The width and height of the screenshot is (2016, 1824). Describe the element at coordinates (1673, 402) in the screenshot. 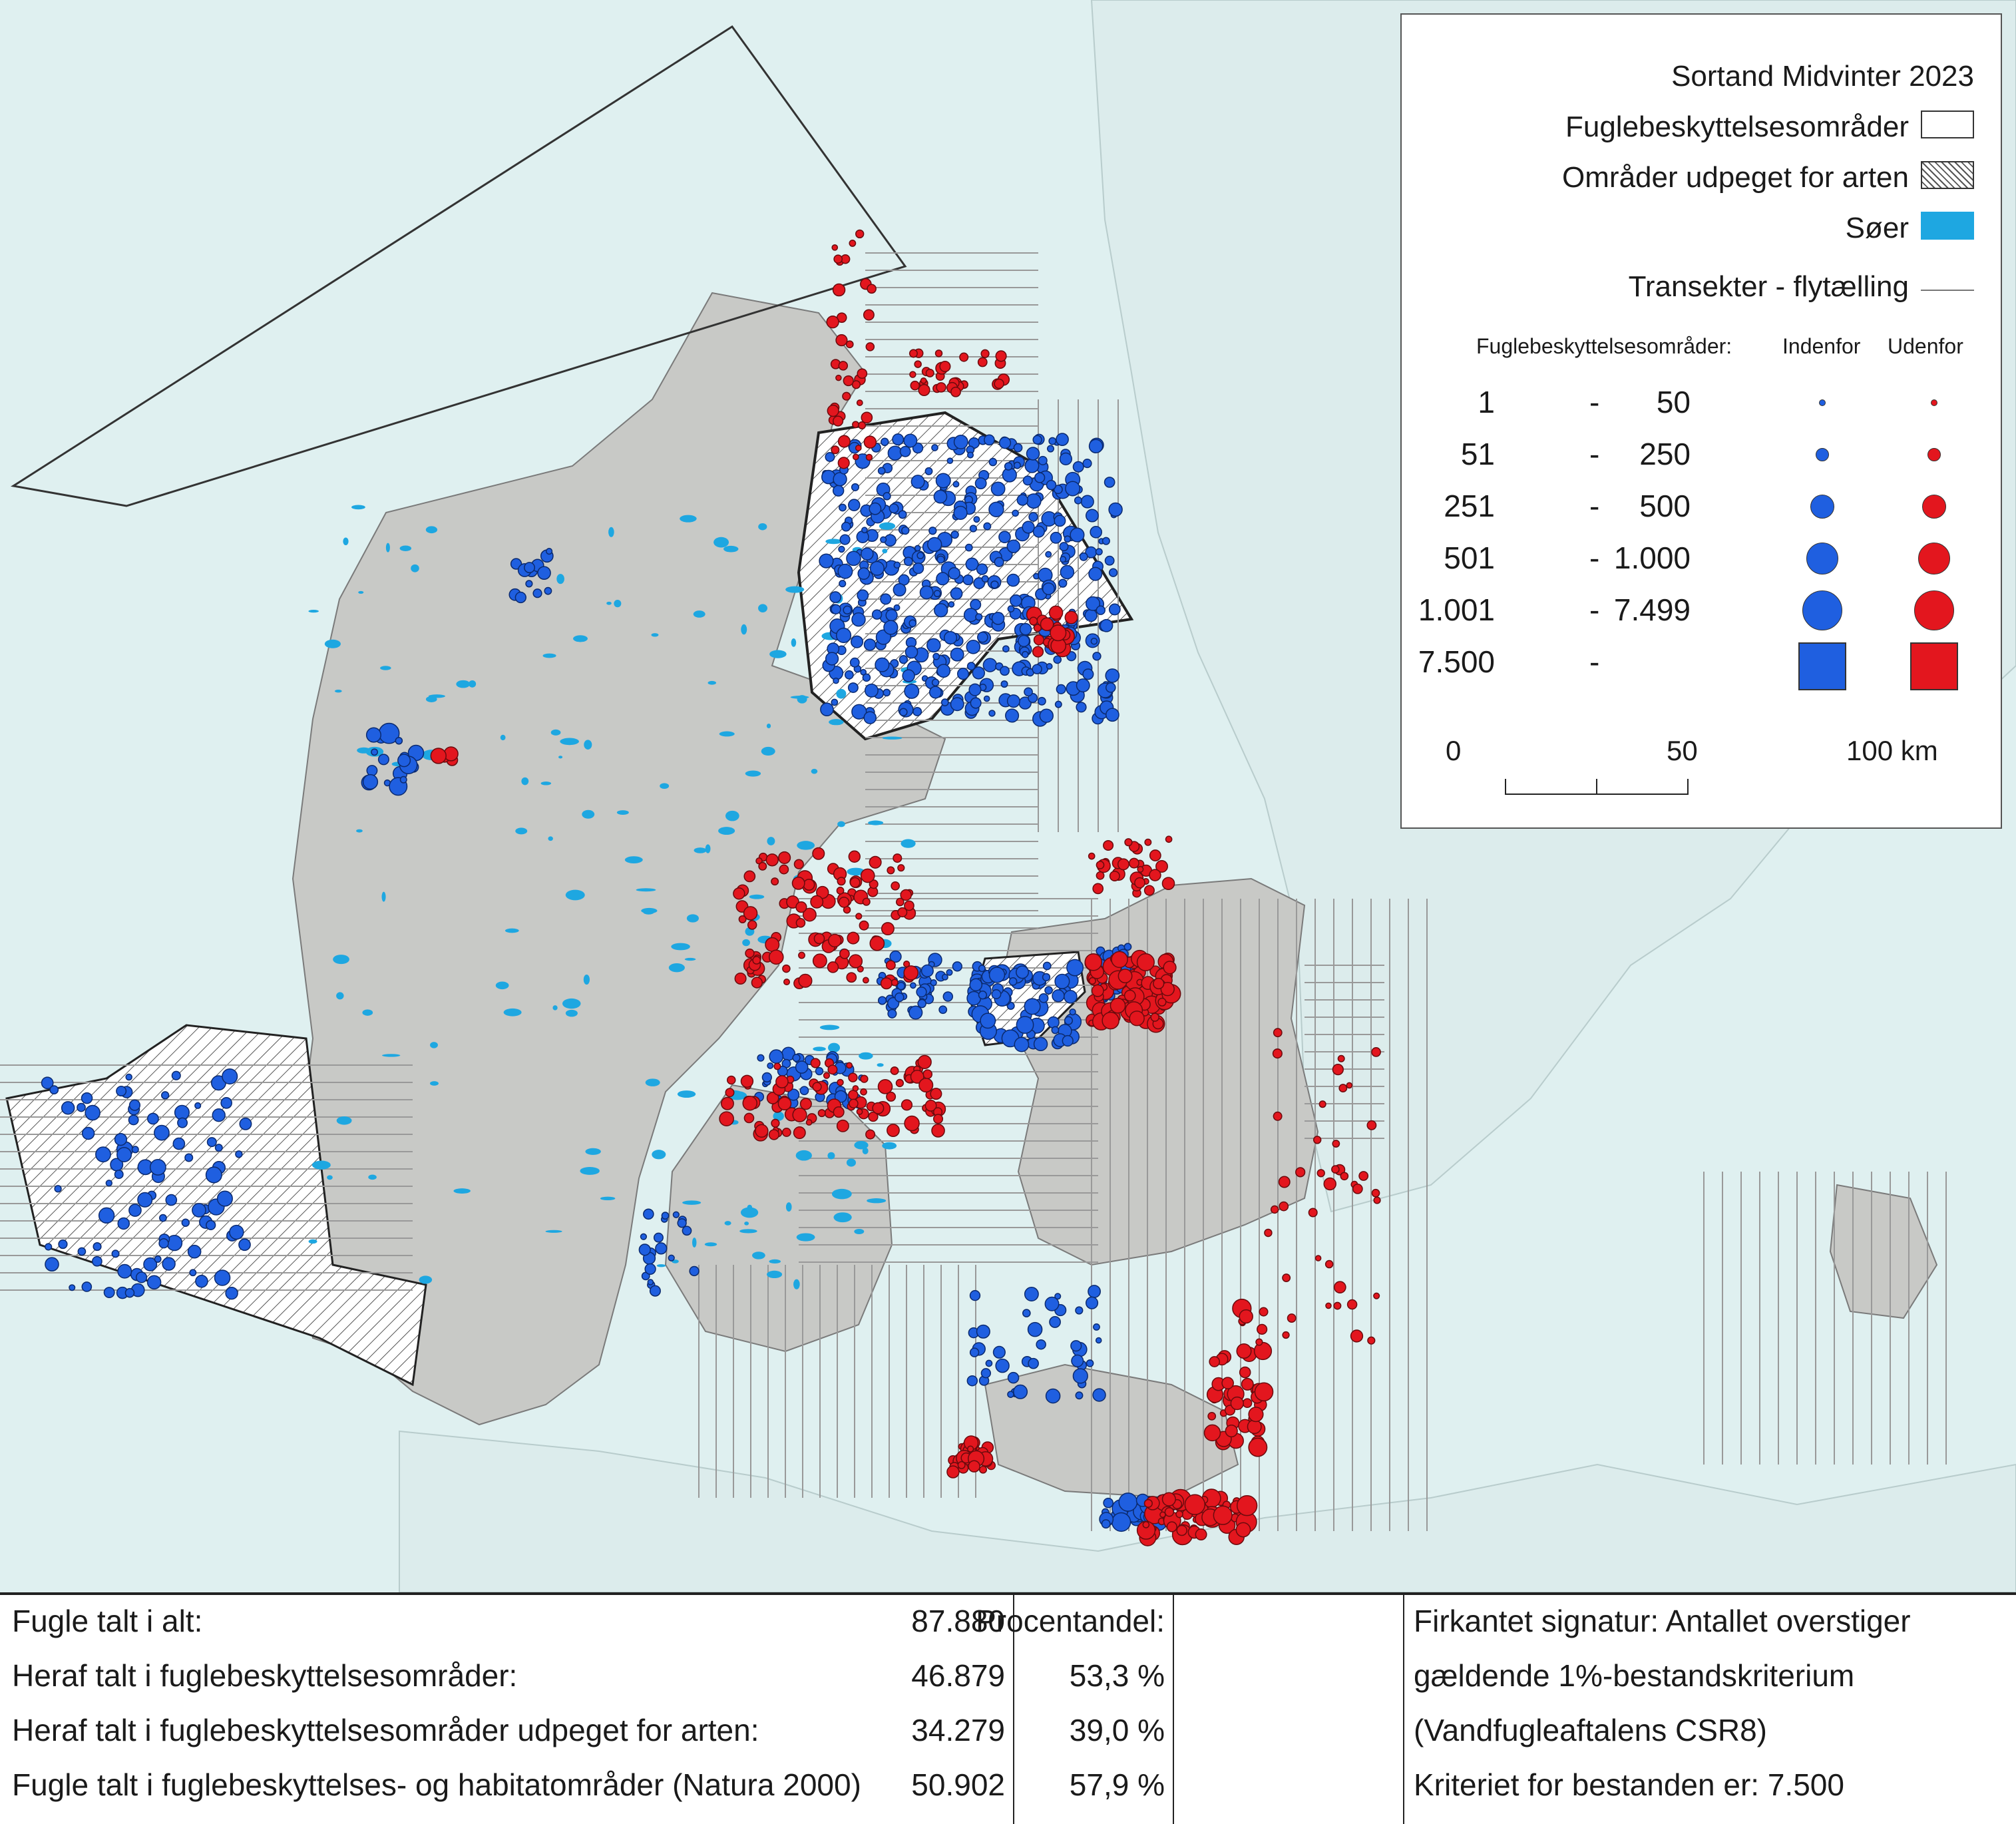

I see `size-class-max: 50` at that location.